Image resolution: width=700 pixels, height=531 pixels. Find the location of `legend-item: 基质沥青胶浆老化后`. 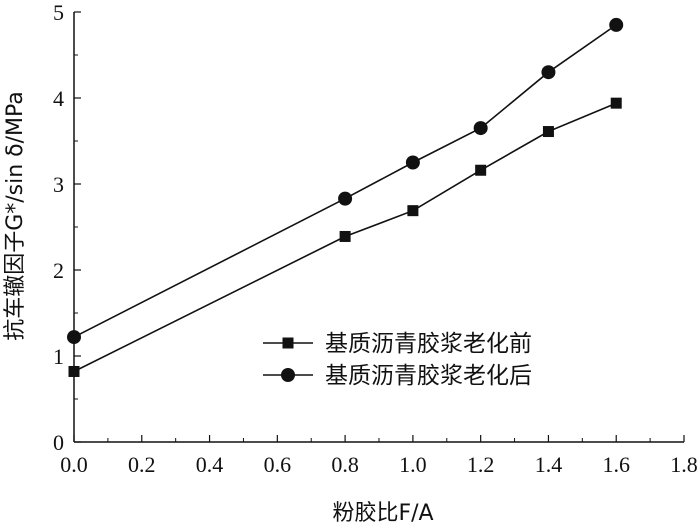

legend-item: 基质沥青胶浆老化后 is located at coordinates (397, 376).